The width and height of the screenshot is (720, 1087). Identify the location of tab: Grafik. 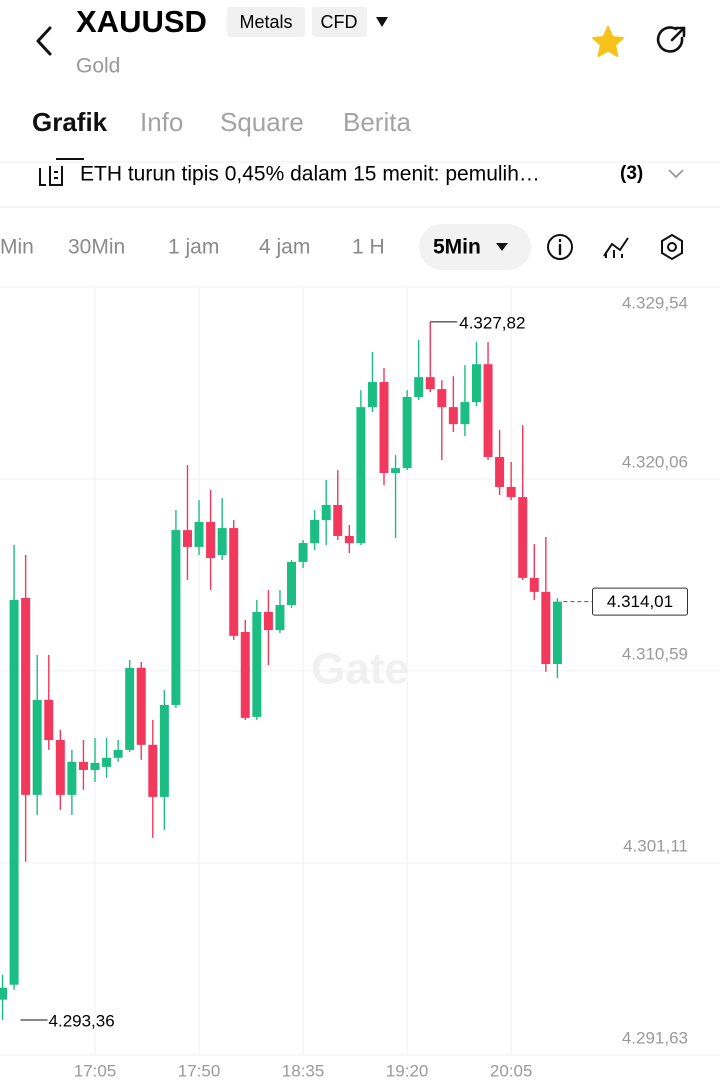
(70, 122).